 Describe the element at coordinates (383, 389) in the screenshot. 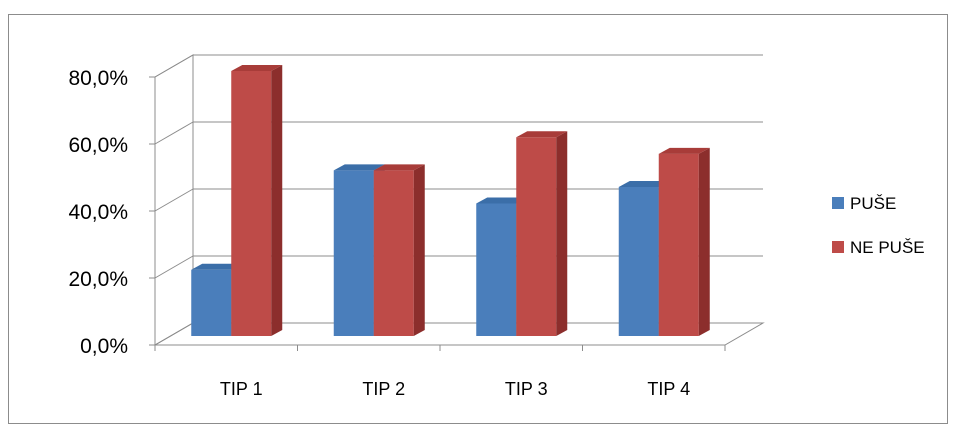

I see `x-tick-label: TIP 2` at that location.